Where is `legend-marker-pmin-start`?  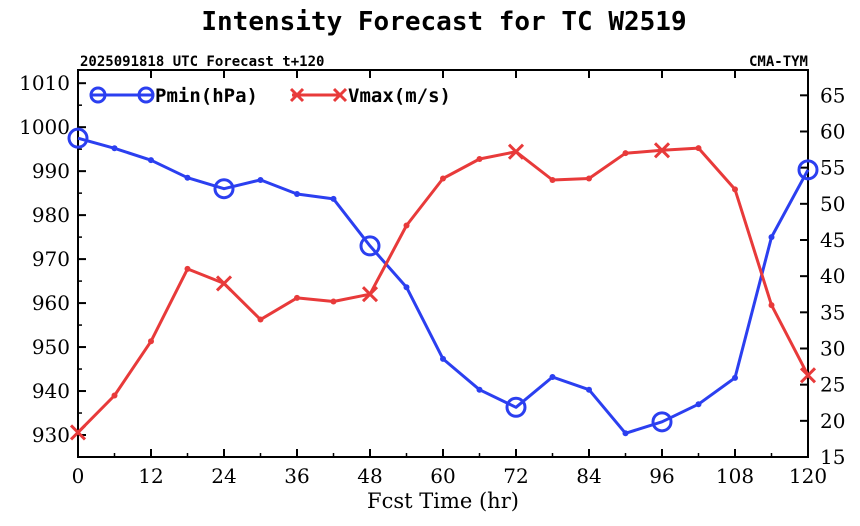 legend-marker-pmin-start is located at coordinates (98, 95).